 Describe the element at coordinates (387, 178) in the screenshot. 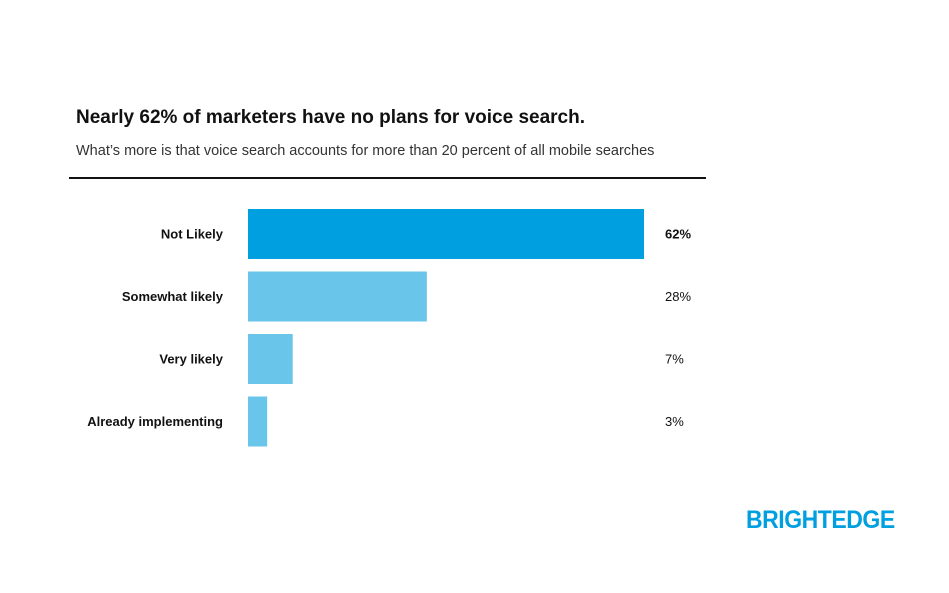

I see `title-divider` at that location.